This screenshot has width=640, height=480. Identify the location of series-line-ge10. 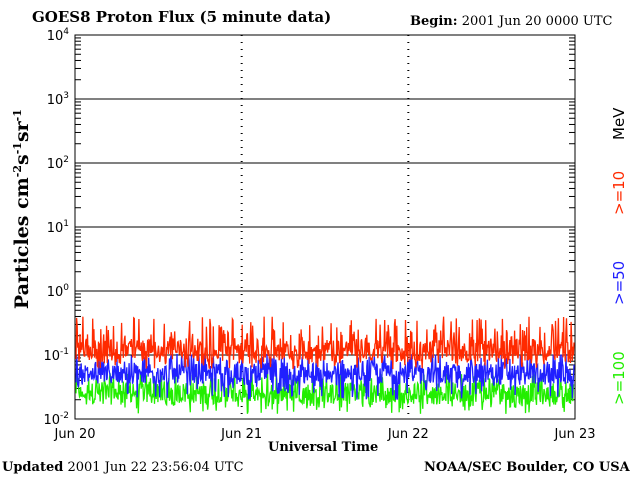
(325, 343).